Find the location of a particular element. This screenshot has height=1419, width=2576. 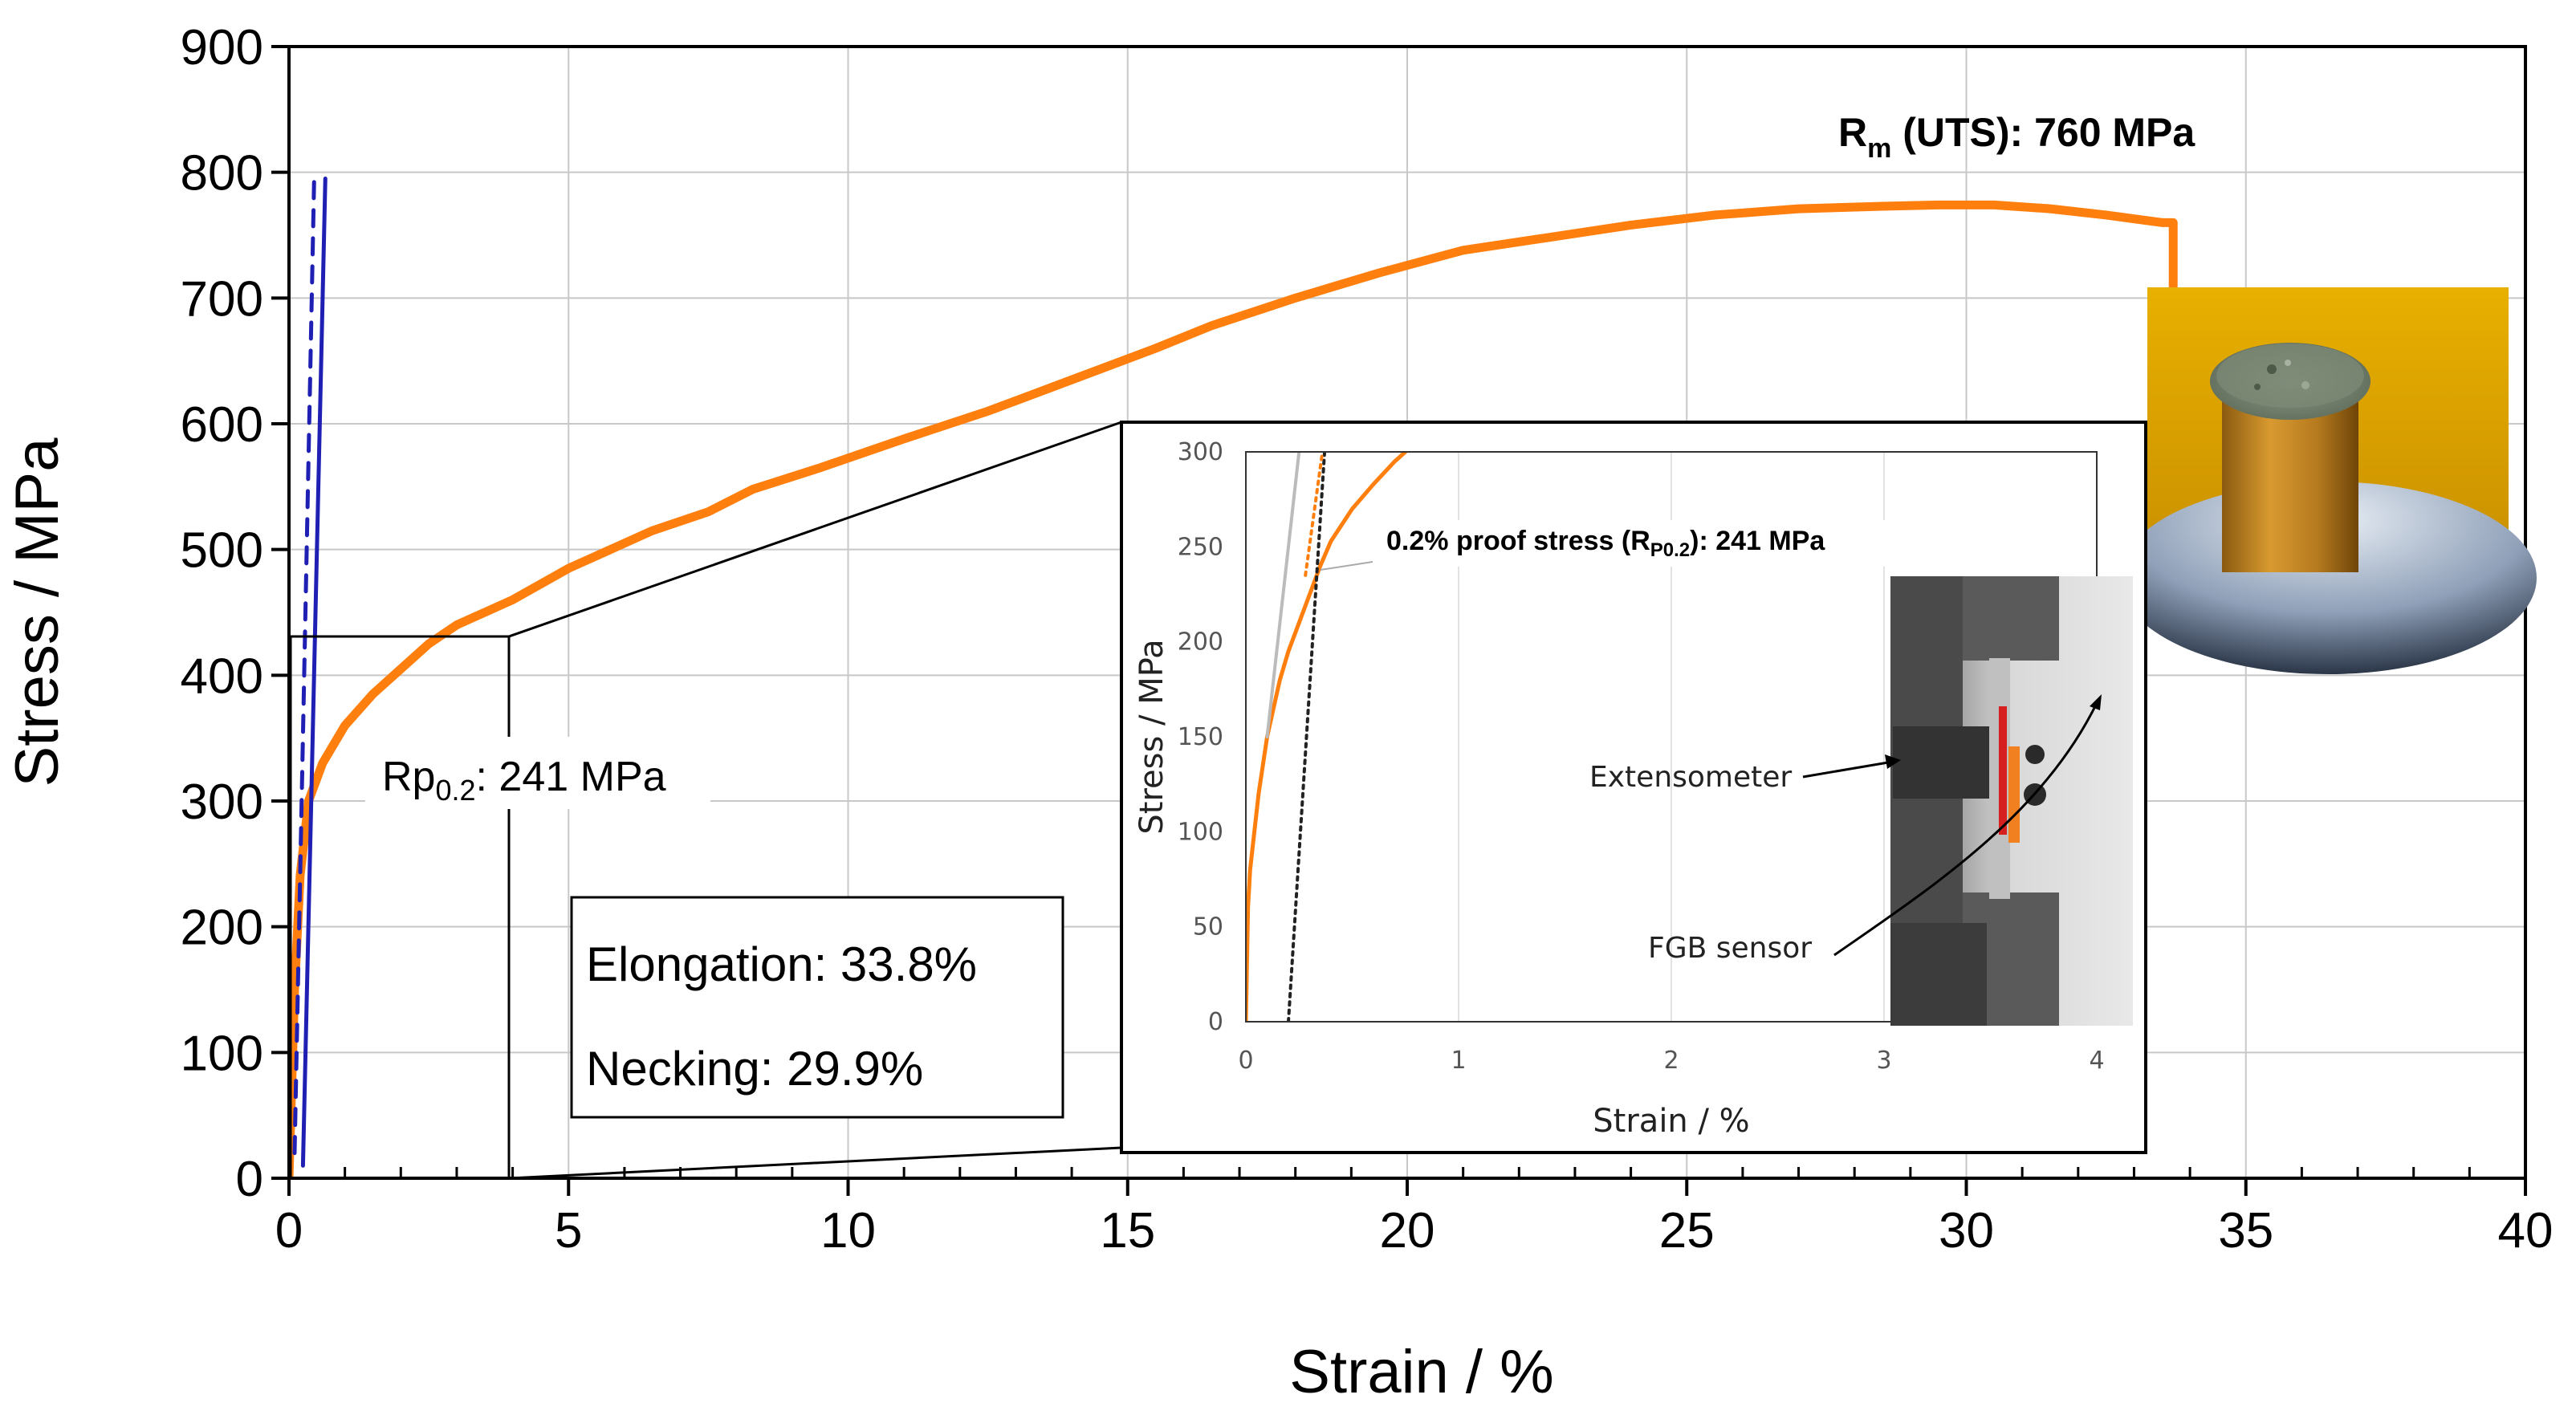

y-tick-label: 800 is located at coordinates (222, 173).